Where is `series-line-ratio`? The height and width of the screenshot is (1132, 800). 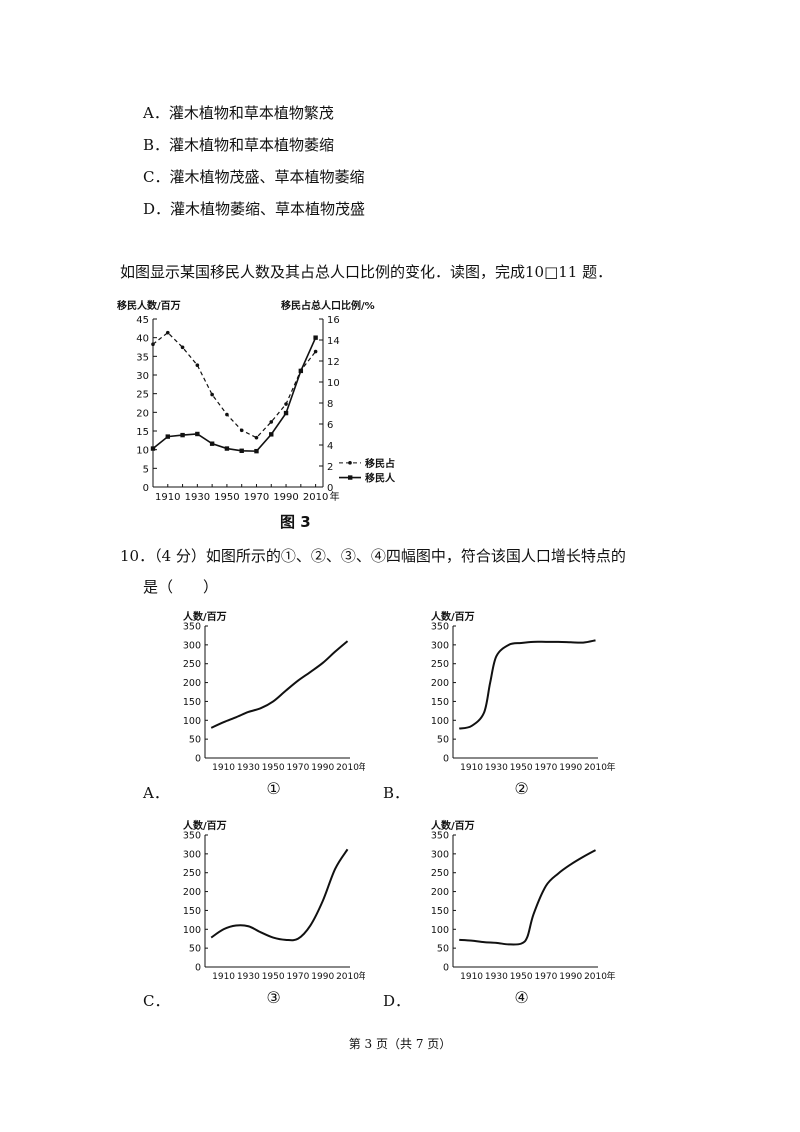 series-line-ratio is located at coordinates (234, 385).